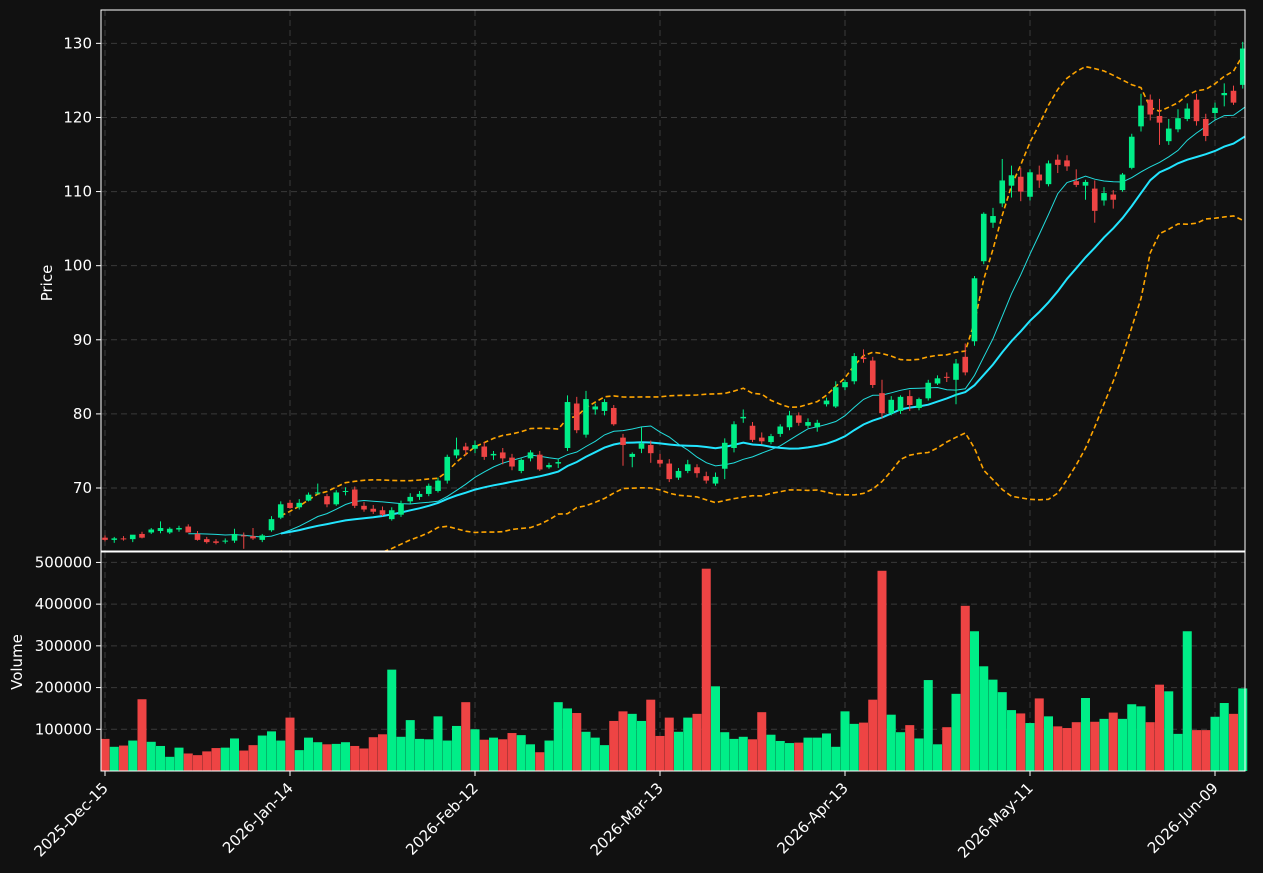 Image resolution: width=1263 pixels, height=873 pixels. Describe the element at coordinates (63, 688) in the screenshot. I see `volume-tick-label: 200000` at that location.